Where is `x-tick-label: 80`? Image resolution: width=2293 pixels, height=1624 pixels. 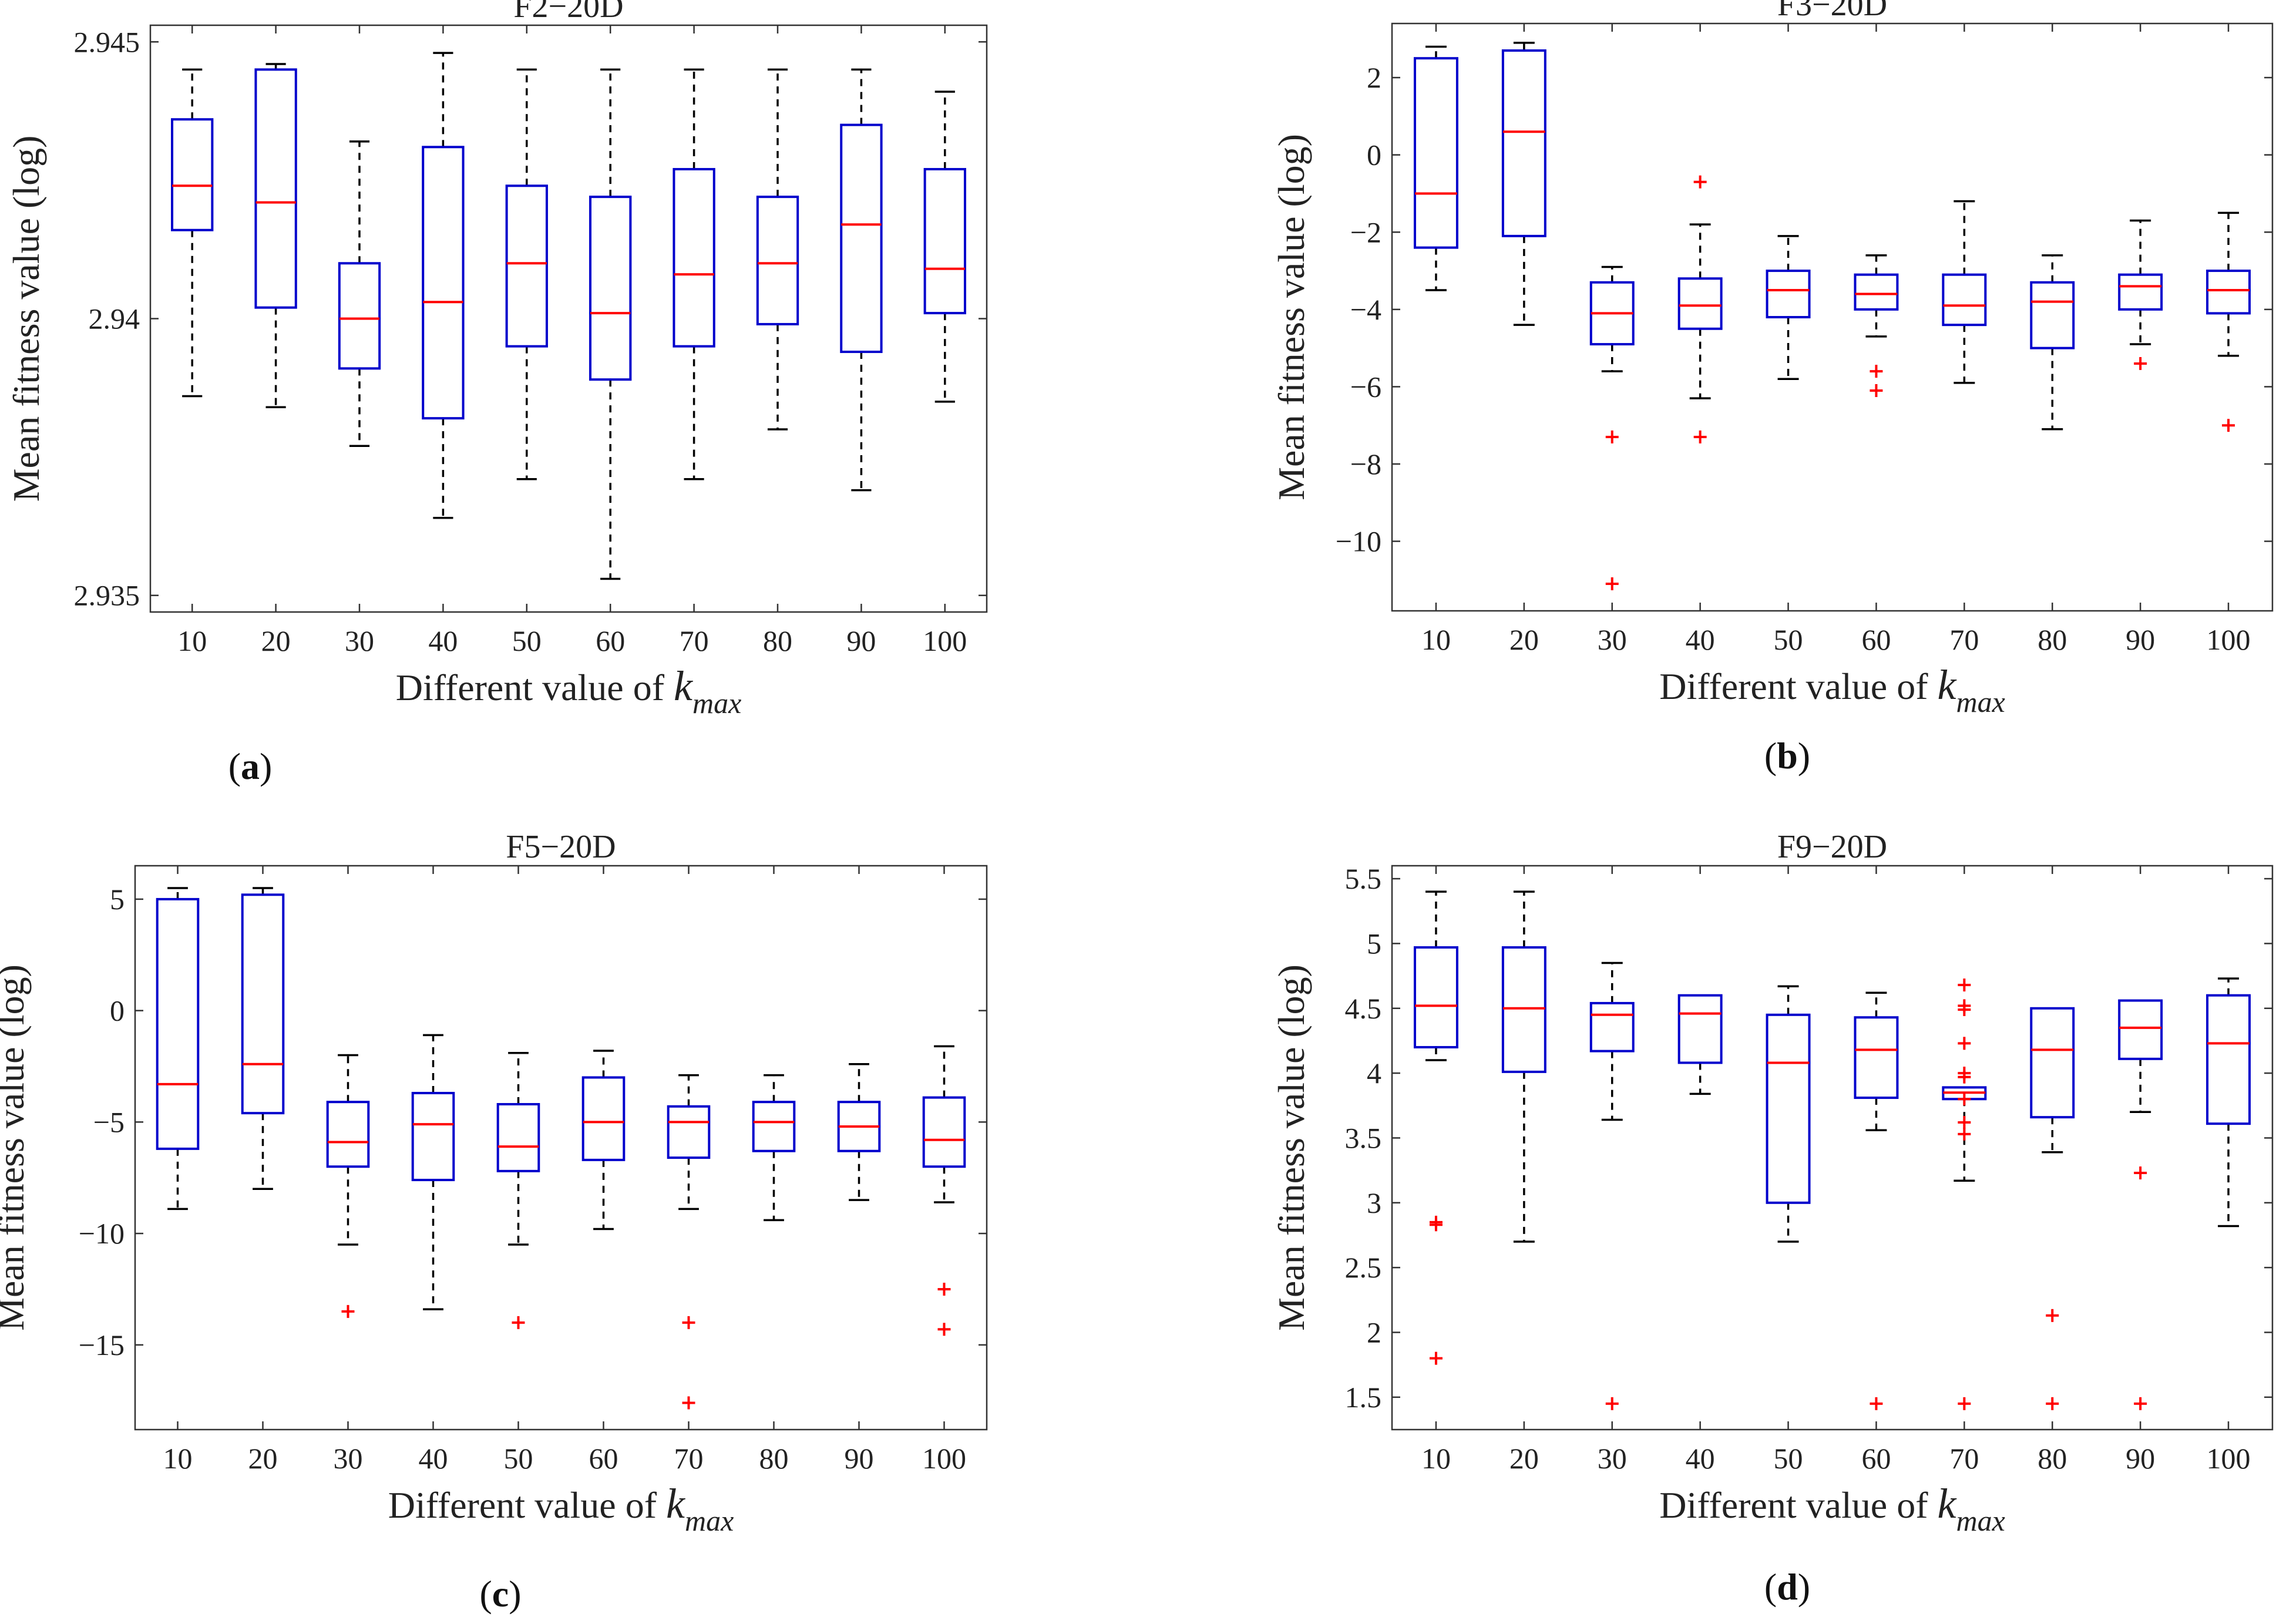 x-tick-label: 80 is located at coordinates (2052, 1459).